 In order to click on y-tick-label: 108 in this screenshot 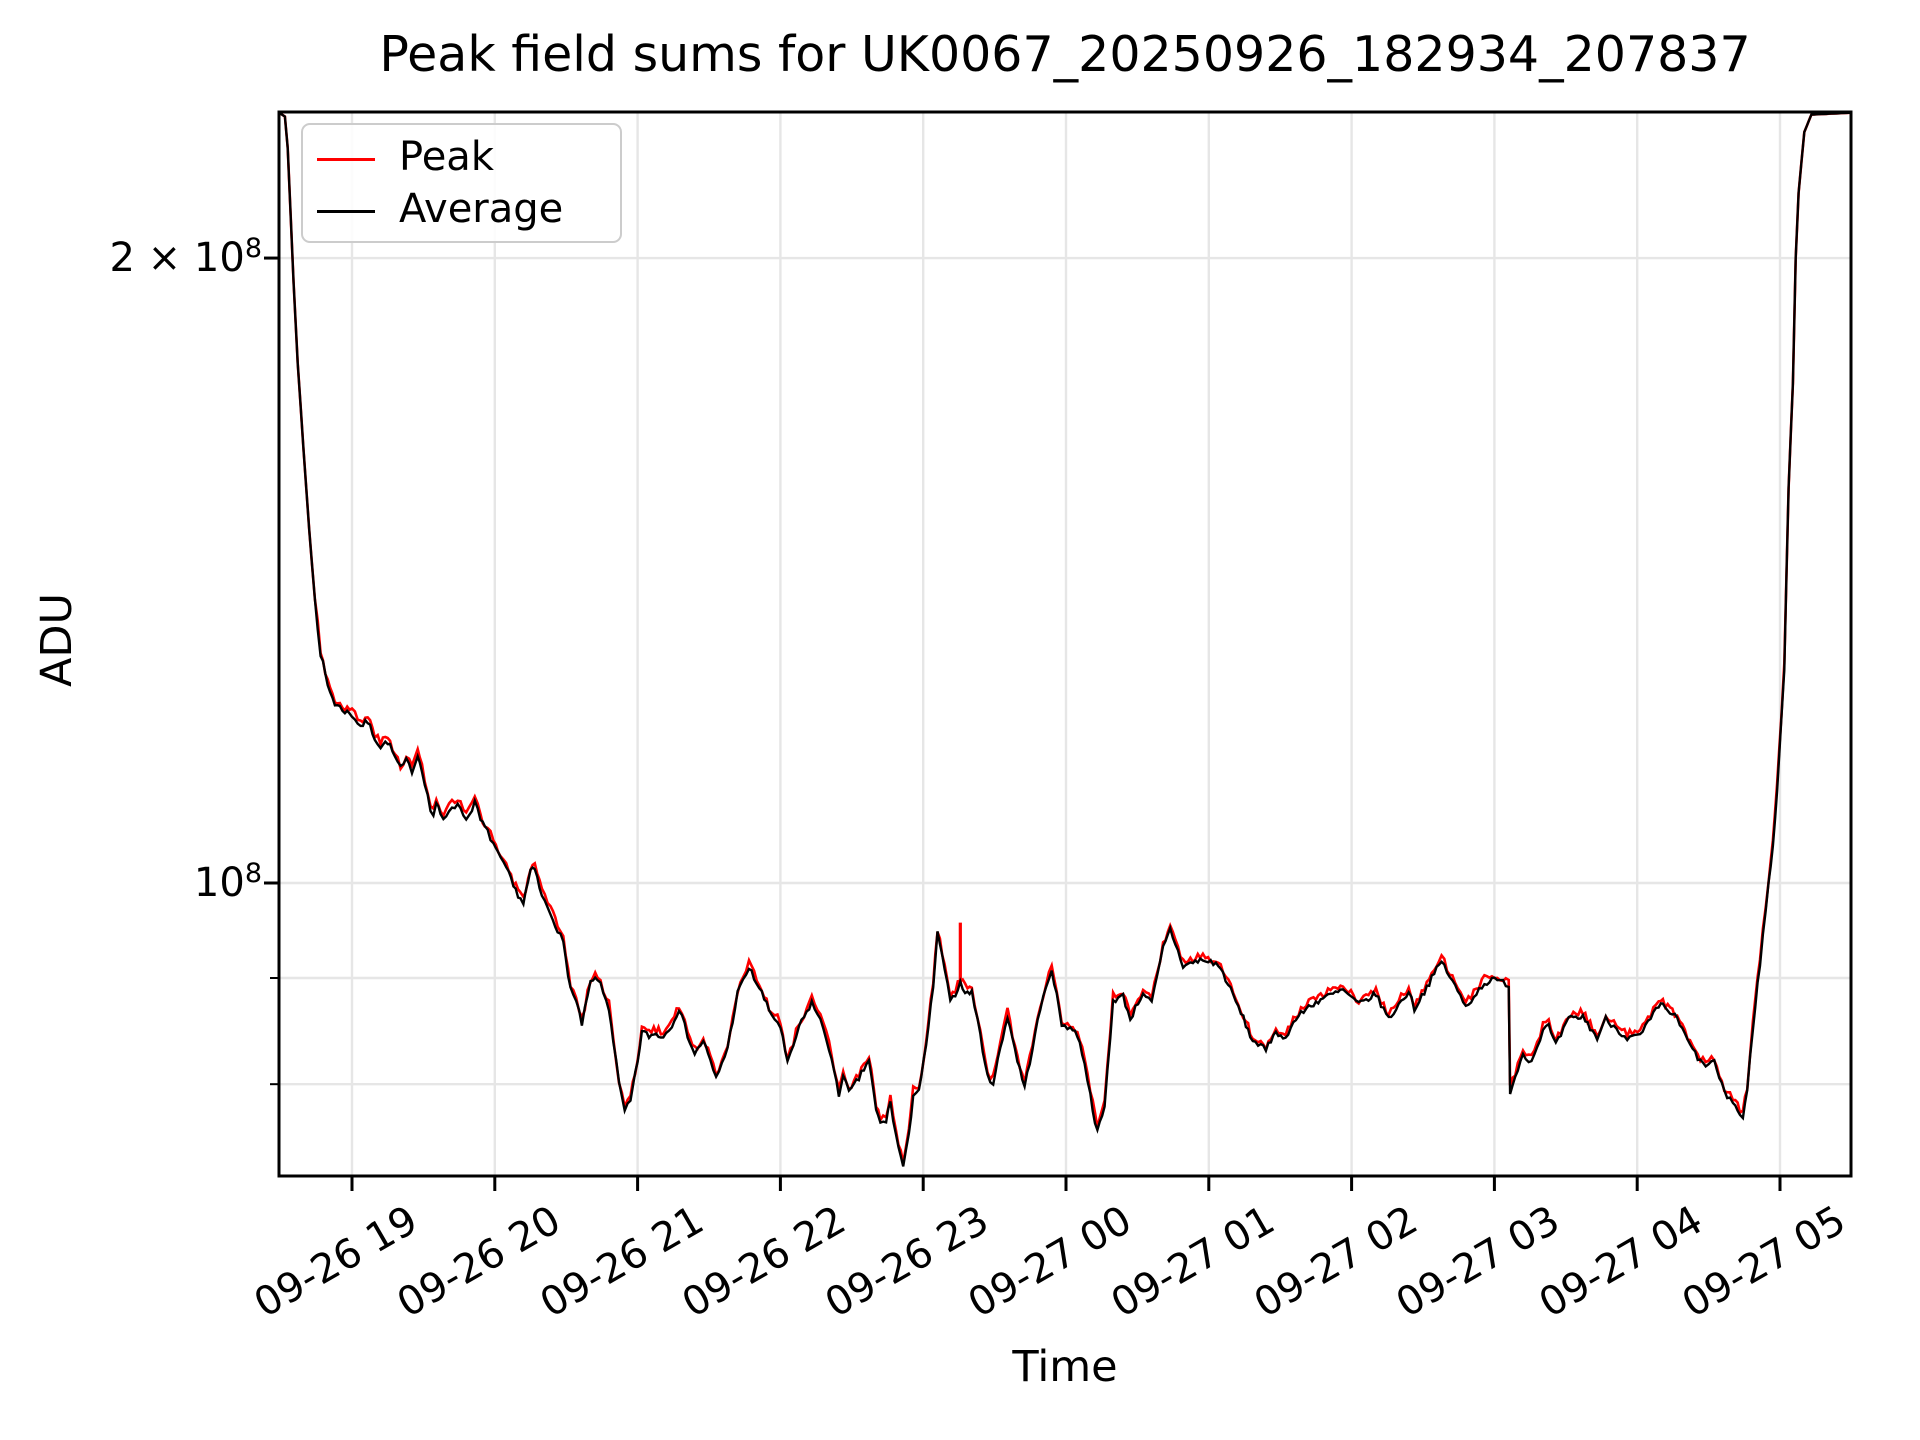, I will do `click(227, 882)`.